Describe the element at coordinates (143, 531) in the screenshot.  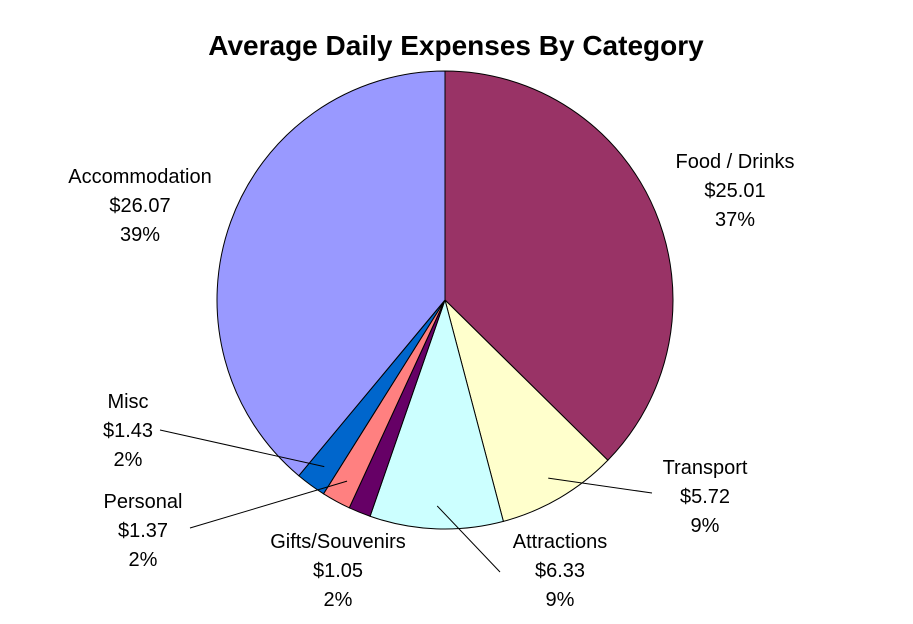
I see `data-label-personal: Personal $1.37 2%` at that location.